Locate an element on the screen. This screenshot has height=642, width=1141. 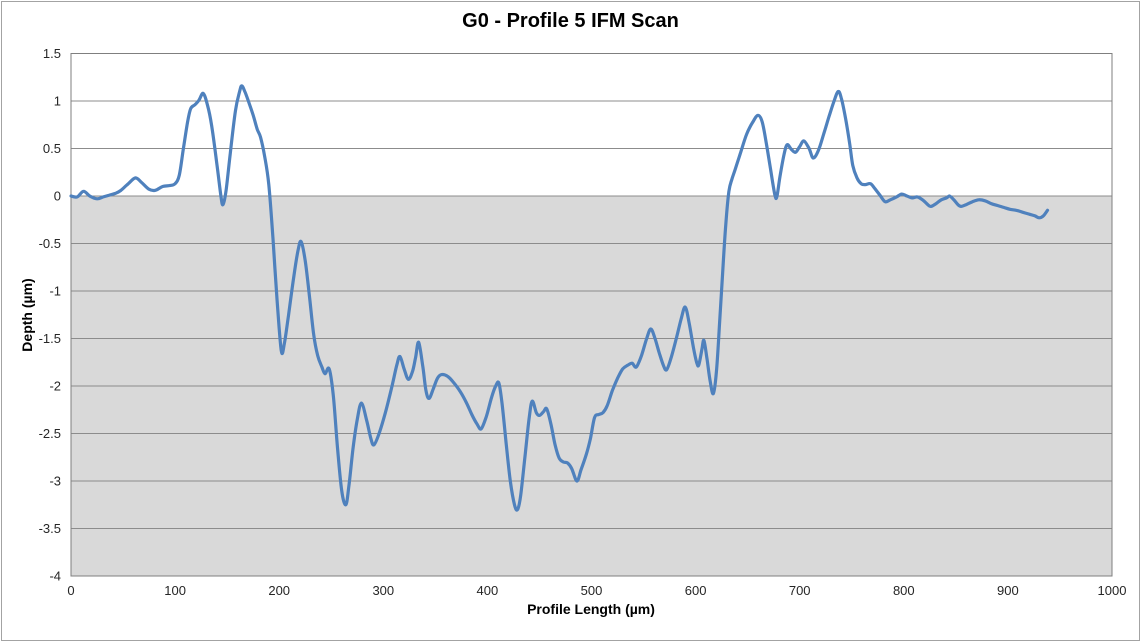
x-tick-label: 300 is located at coordinates (383, 590).